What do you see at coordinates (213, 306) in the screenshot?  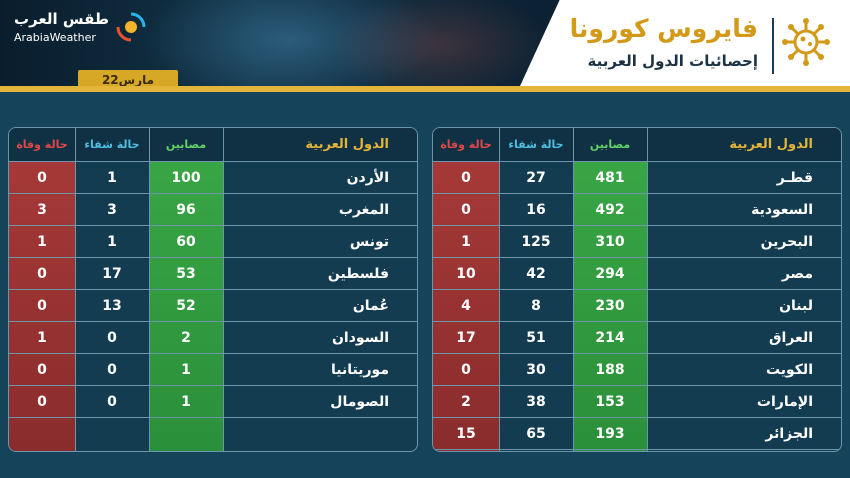 I see `table-row: 0 13 52 عُمان` at bounding box center [213, 306].